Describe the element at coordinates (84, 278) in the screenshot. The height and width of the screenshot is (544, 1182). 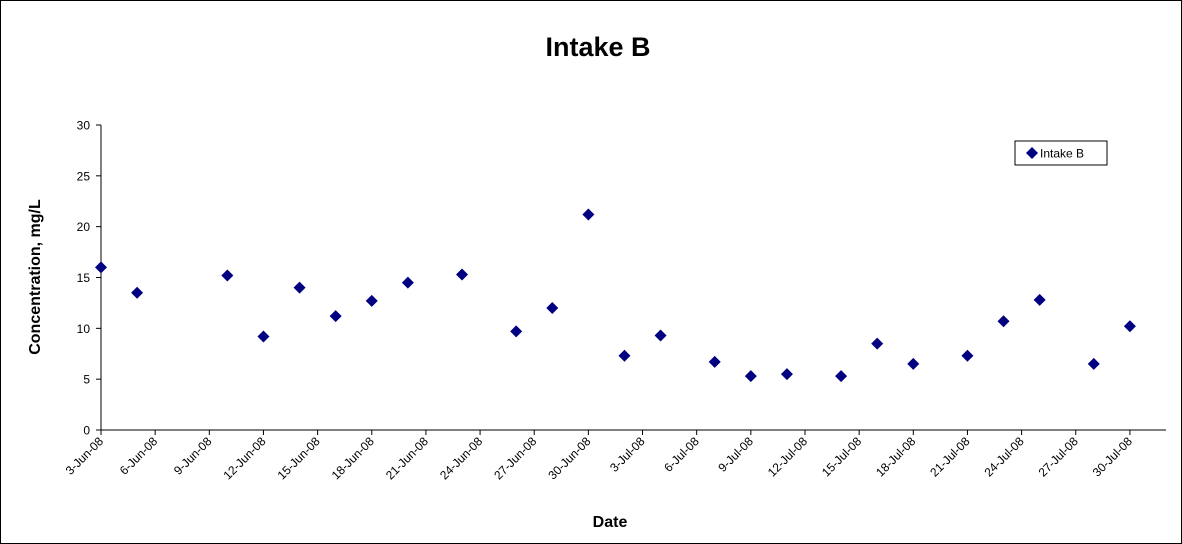
I see `y-tick-label: 15` at that location.